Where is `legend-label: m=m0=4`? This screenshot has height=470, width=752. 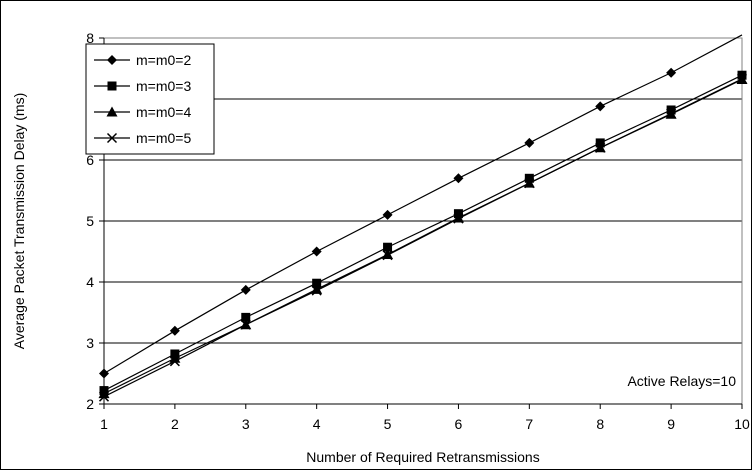 legend-label: m=m0=4 is located at coordinates (163, 112).